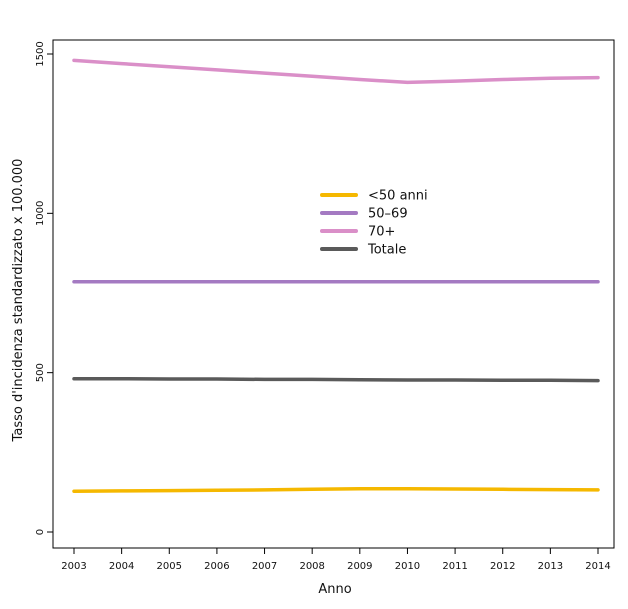 The height and width of the screenshot is (609, 628). Describe the element at coordinates (40, 213) in the screenshot. I see `y-tick-label: 1000` at that location.